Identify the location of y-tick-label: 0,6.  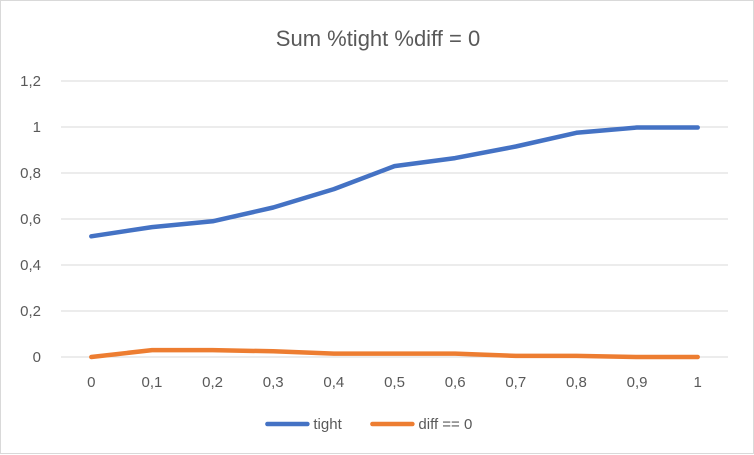
(30, 219).